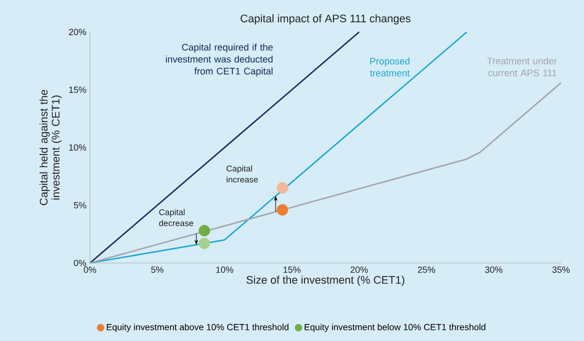 The image size is (584, 341). I want to click on annotation: Capital increase, so click(242, 173).